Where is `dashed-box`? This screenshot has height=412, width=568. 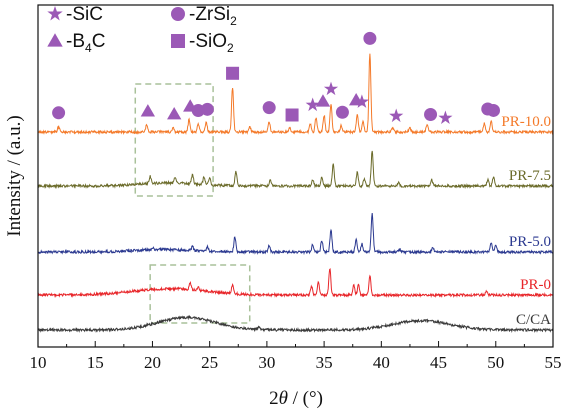 dashed-box is located at coordinates (174, 140).